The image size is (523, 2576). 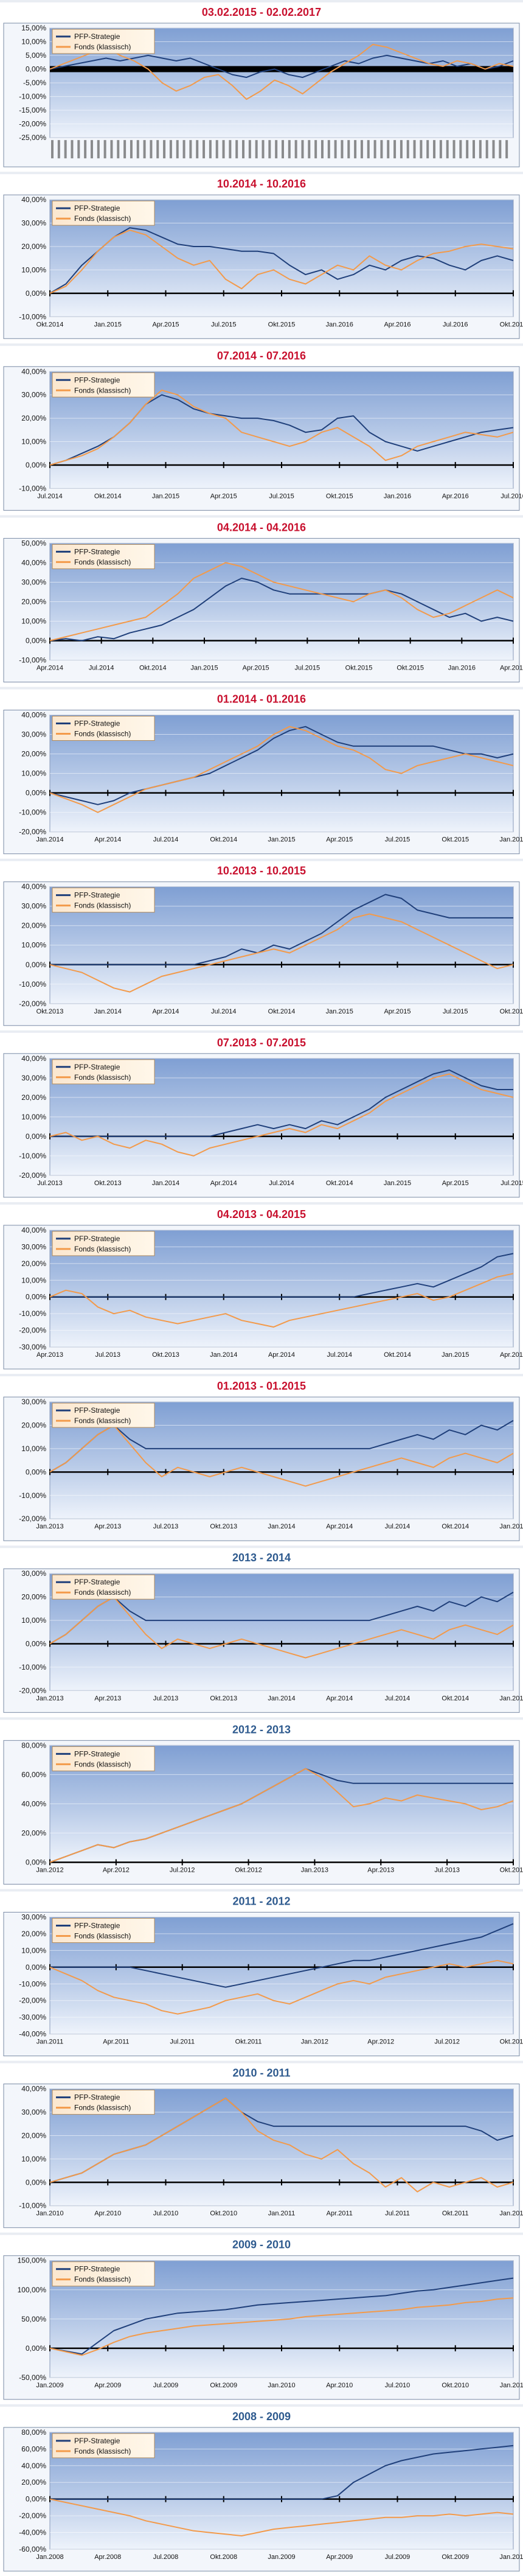 I want to click on y-tick-label: 50,00%, so click(x=34, y=543).